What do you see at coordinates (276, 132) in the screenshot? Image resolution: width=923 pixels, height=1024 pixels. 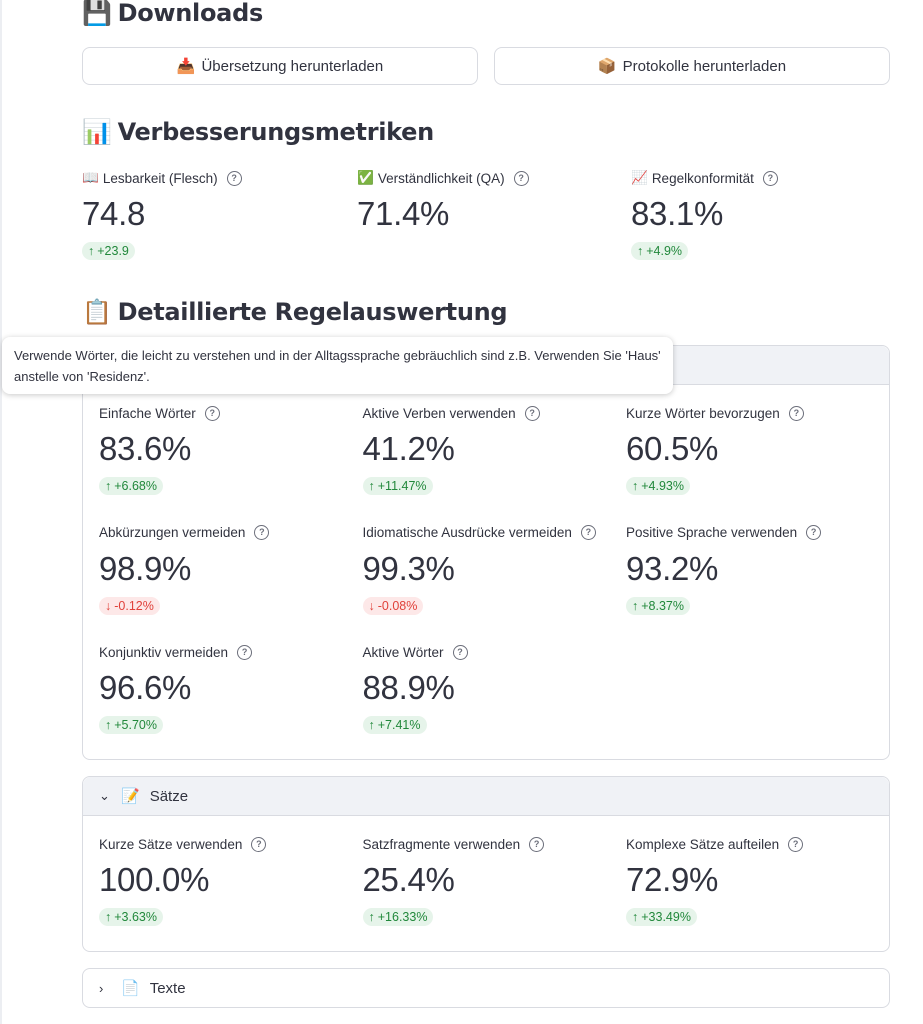 I see `metrics-title: Verbesserungsmetriken` at bounding box center [276, 132].